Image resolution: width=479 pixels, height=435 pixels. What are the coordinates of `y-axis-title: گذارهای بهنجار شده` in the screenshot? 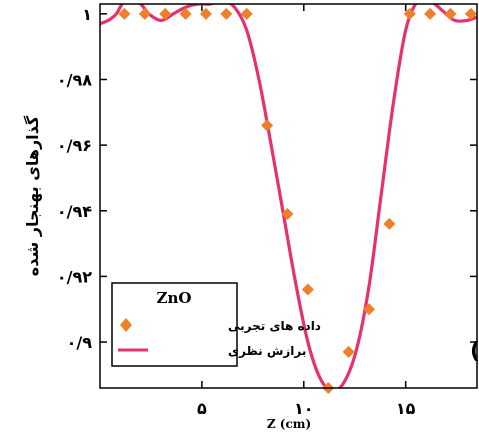 It's located at (32, 195).